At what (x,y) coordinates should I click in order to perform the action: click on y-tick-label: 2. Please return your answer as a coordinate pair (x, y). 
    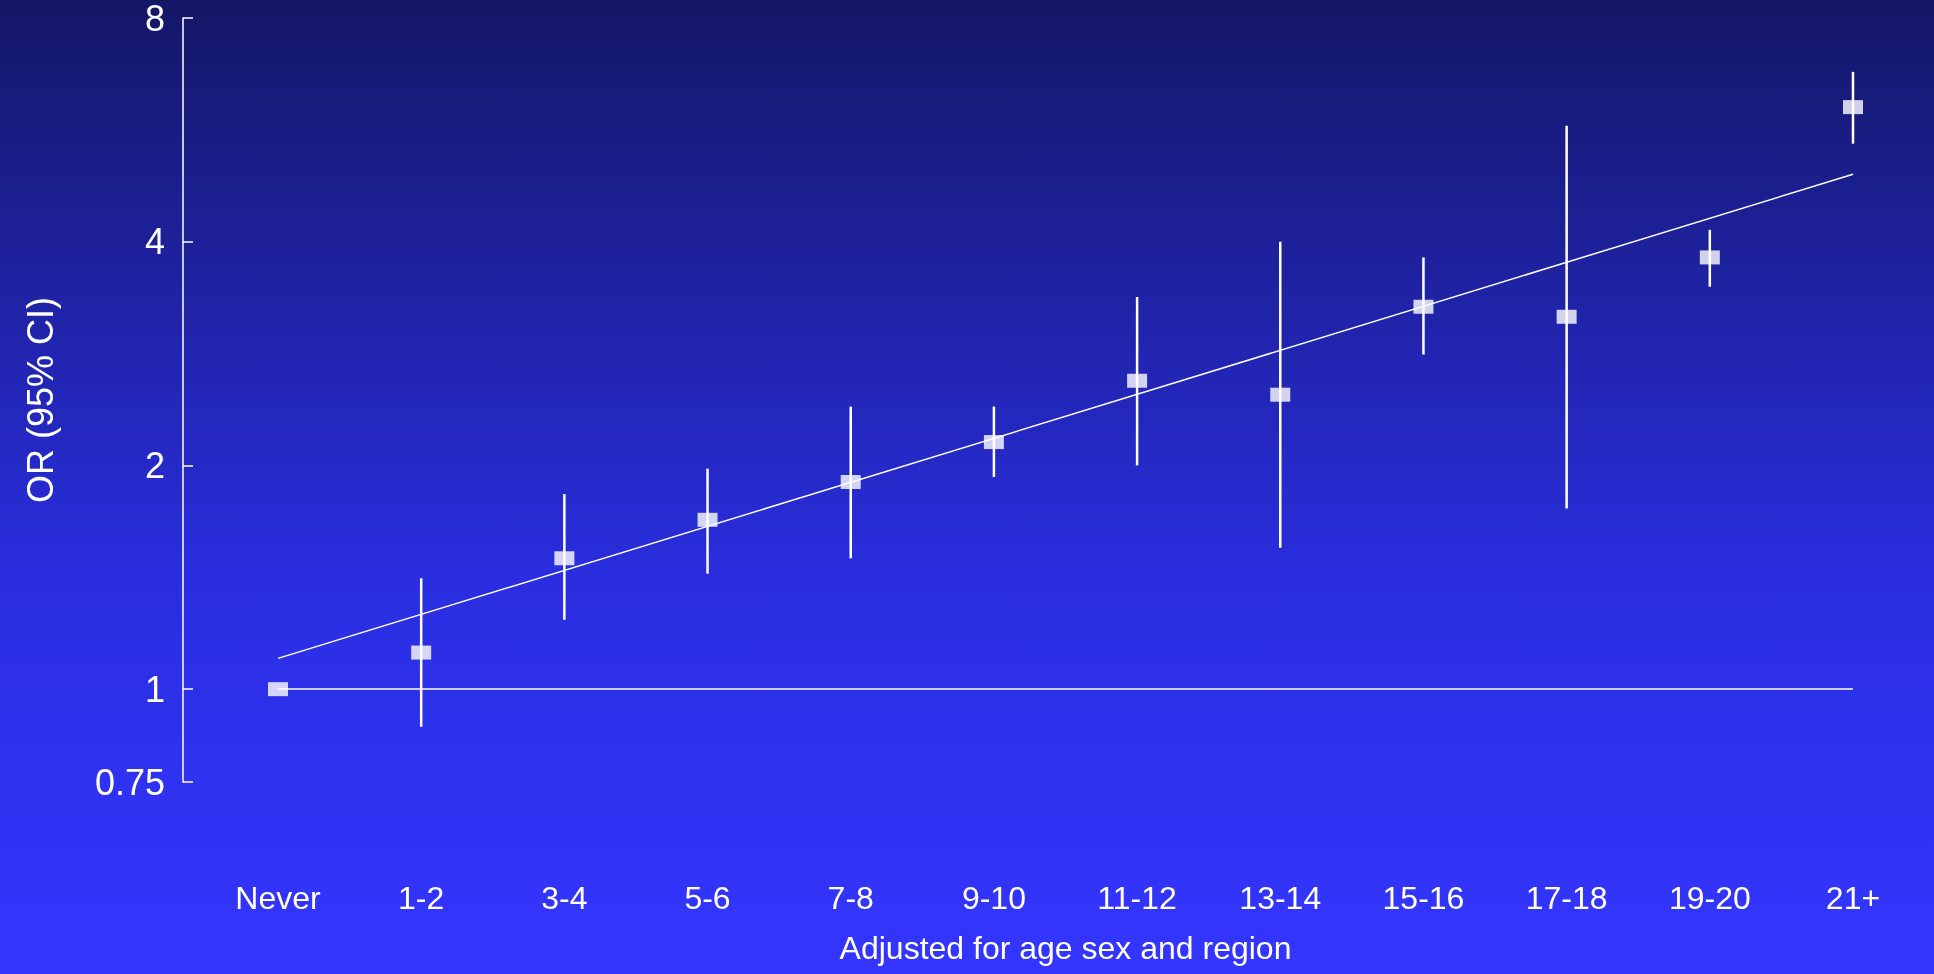
    Looking at the image, I should click on (154, 465).